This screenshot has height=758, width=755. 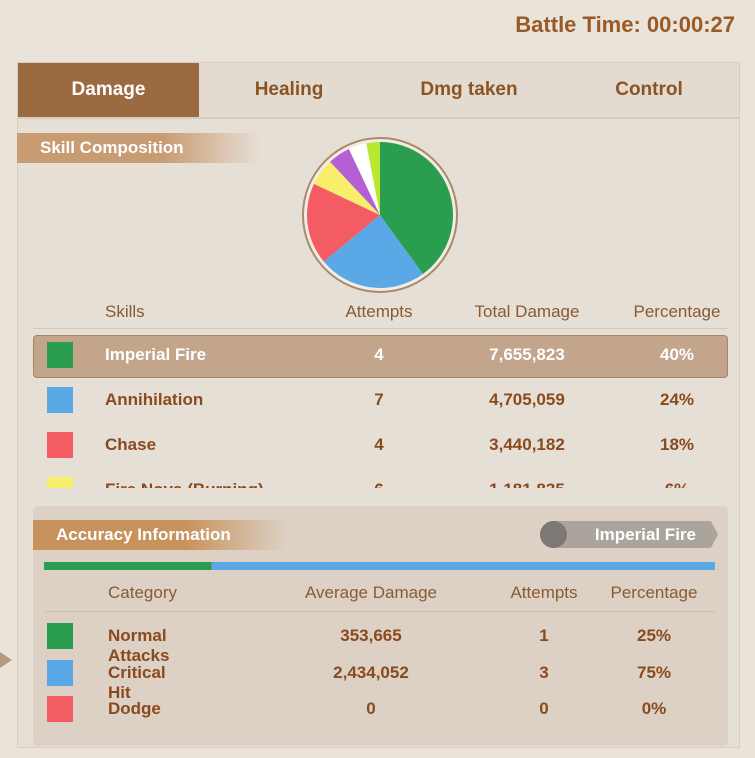 I want to click on skill-tag: Imperial Fire, so click(x=629, y=534).